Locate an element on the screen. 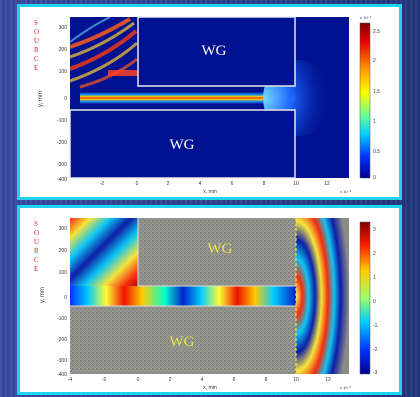 The image size is (420, 397). svg-text: 1.5 is located at coordinates (376, 92).